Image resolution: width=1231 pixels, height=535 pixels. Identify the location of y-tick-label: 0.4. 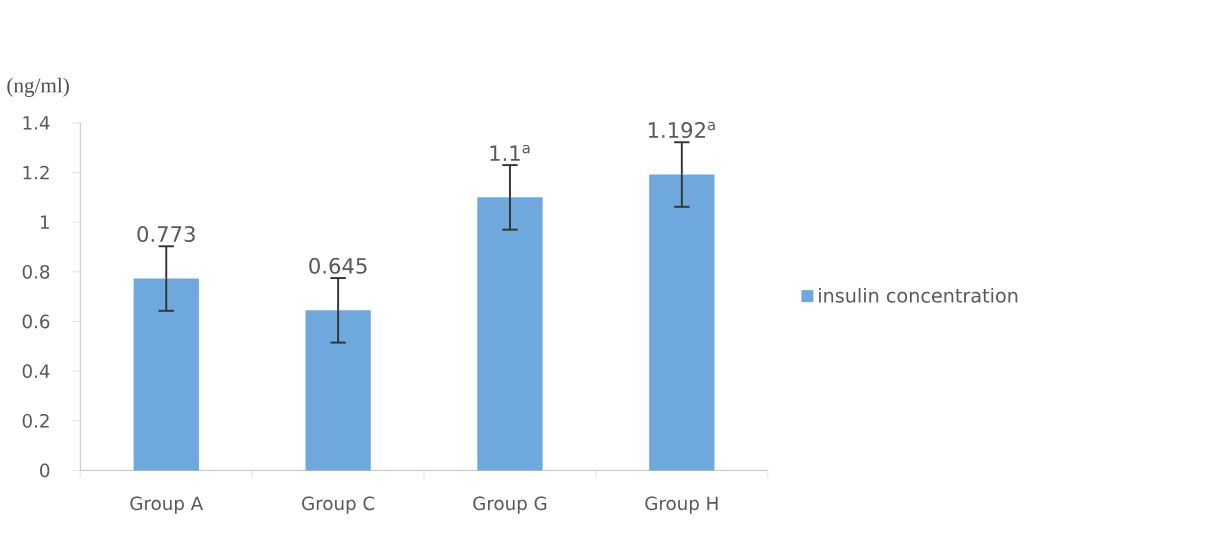
(36, 371).